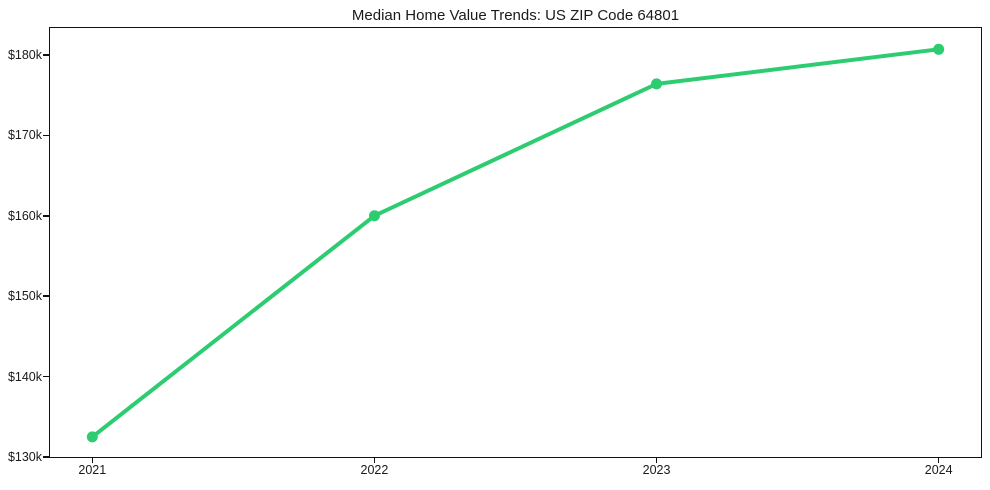 This screenshot has width=990, height=490. Describe the element at coordinates (656, 470) in the screenshot. I see `x-tick-label: 2023` at that location.